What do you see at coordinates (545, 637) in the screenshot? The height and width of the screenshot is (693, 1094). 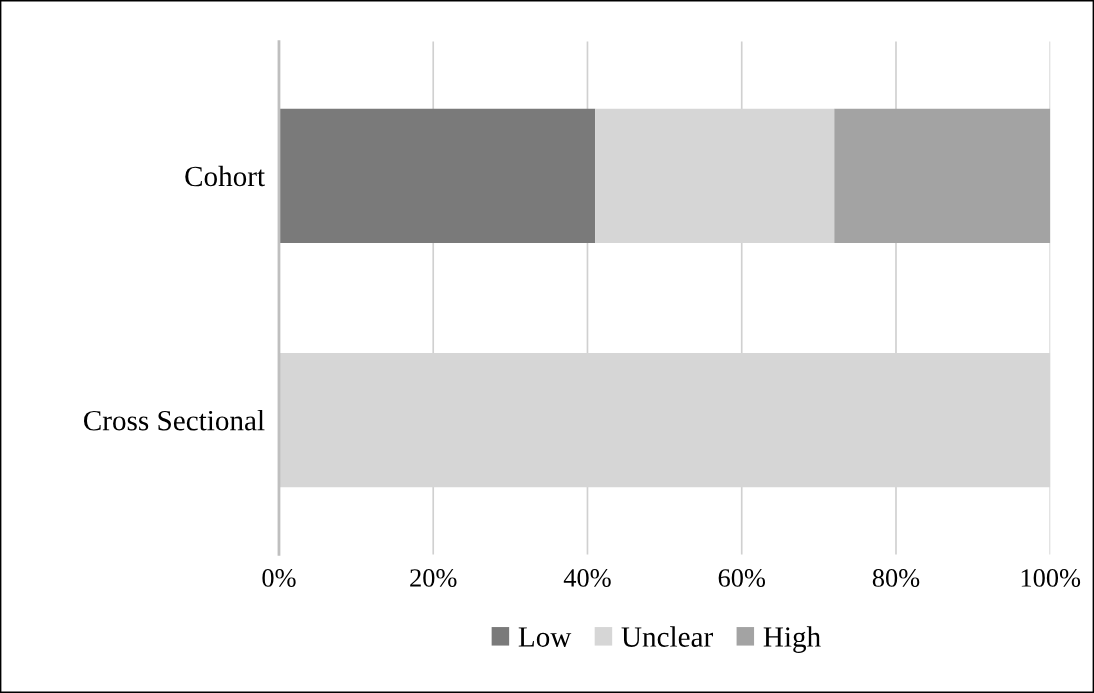 I see `legend-label: Low` at bounding box center [545, 637].